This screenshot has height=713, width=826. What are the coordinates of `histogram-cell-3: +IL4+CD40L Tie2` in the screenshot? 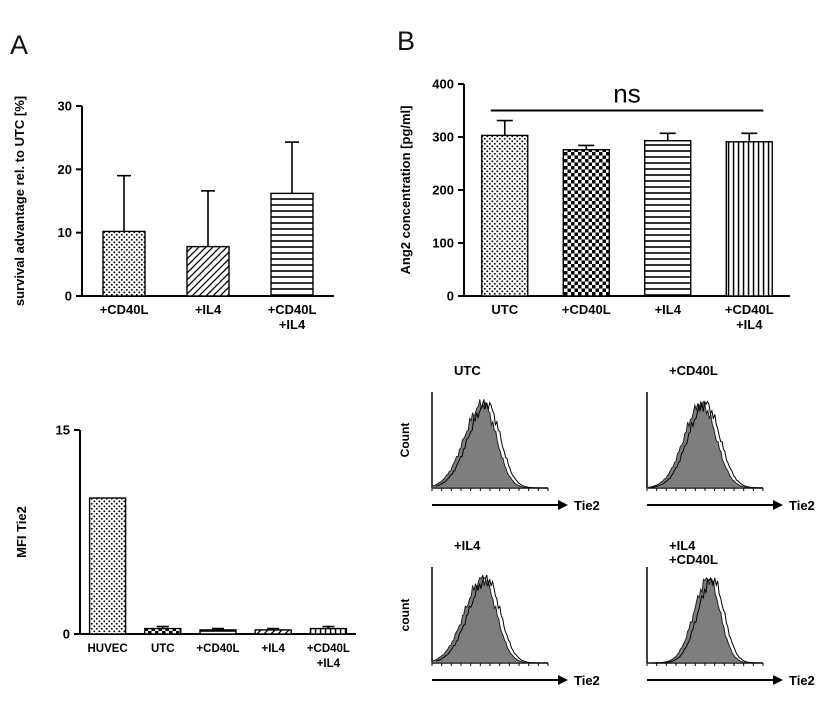 It's located at (730, 613).